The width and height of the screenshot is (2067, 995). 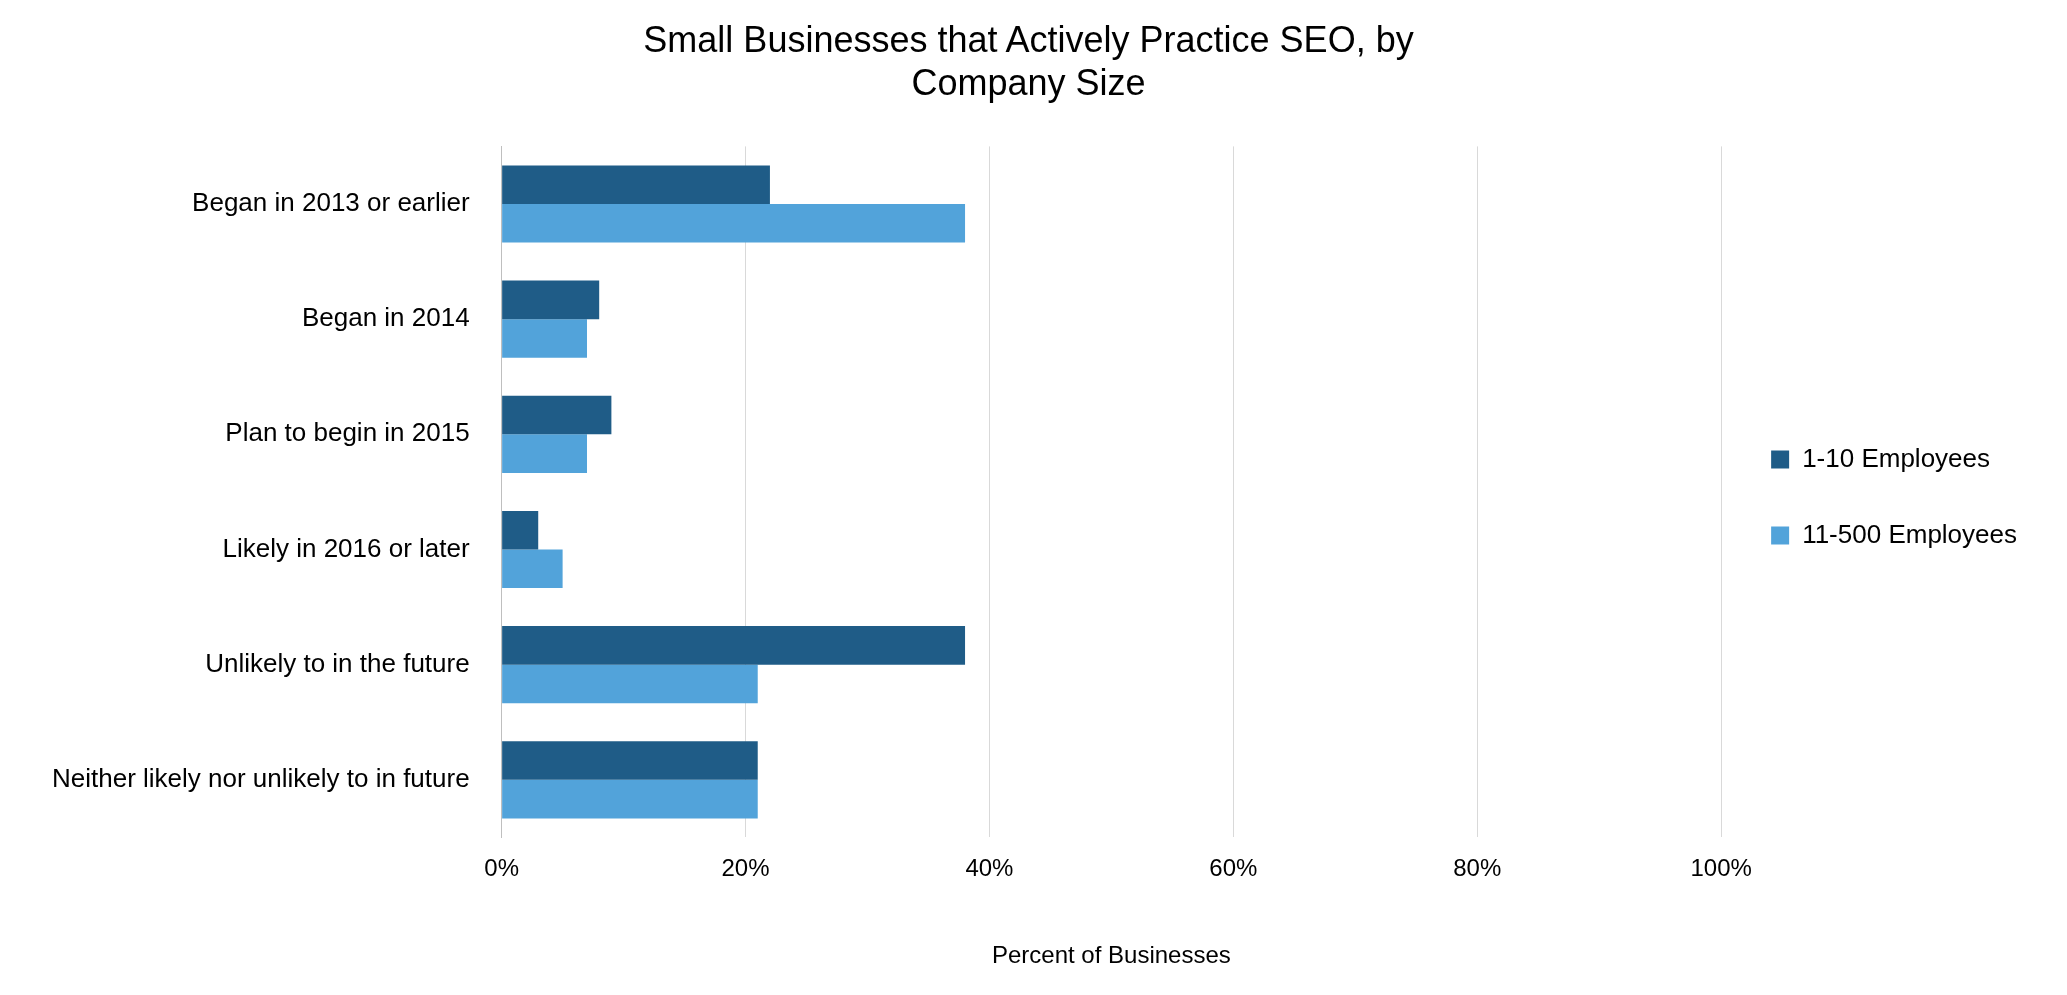 I want to click on legend-label: 11-500 Employees, so click(x=1910, y=533).